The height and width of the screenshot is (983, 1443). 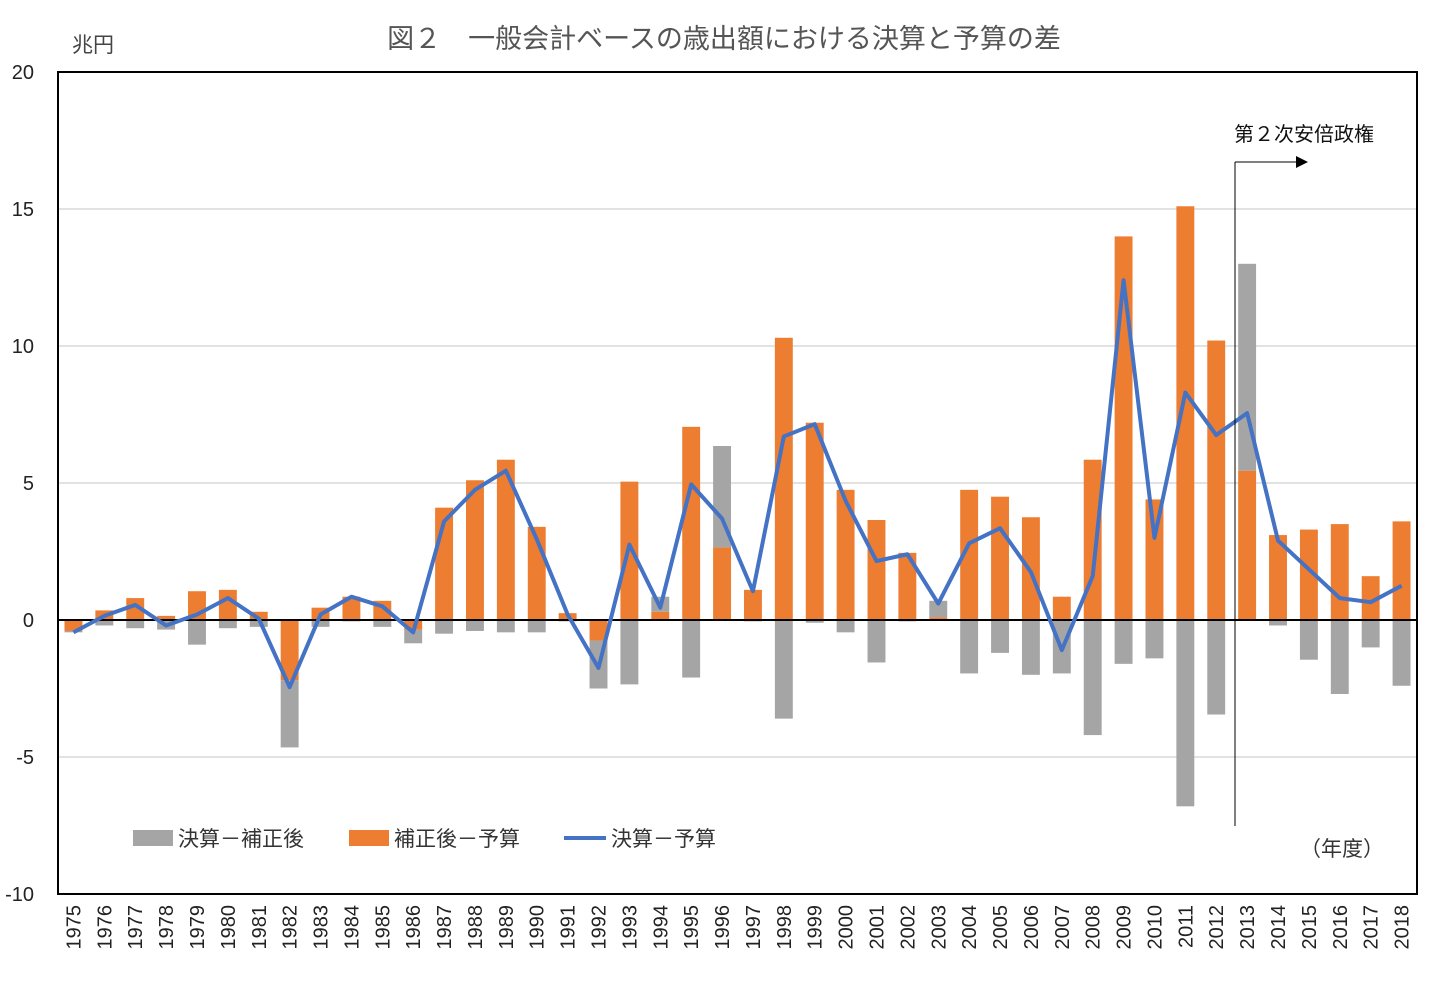 I want to click on x-tick-label: 2005, so click(x=1001, y=927).